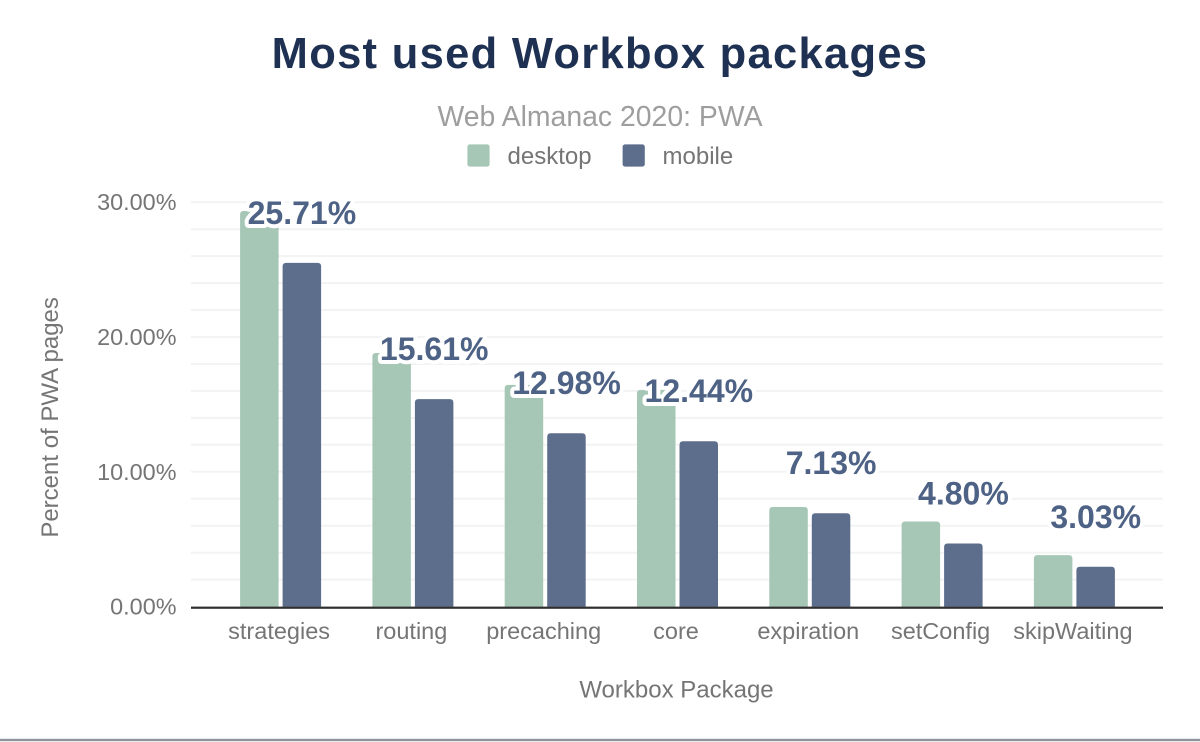 The image size is (1200, 742). I want to click on svg-text: 25.71%, so click(302, 213).